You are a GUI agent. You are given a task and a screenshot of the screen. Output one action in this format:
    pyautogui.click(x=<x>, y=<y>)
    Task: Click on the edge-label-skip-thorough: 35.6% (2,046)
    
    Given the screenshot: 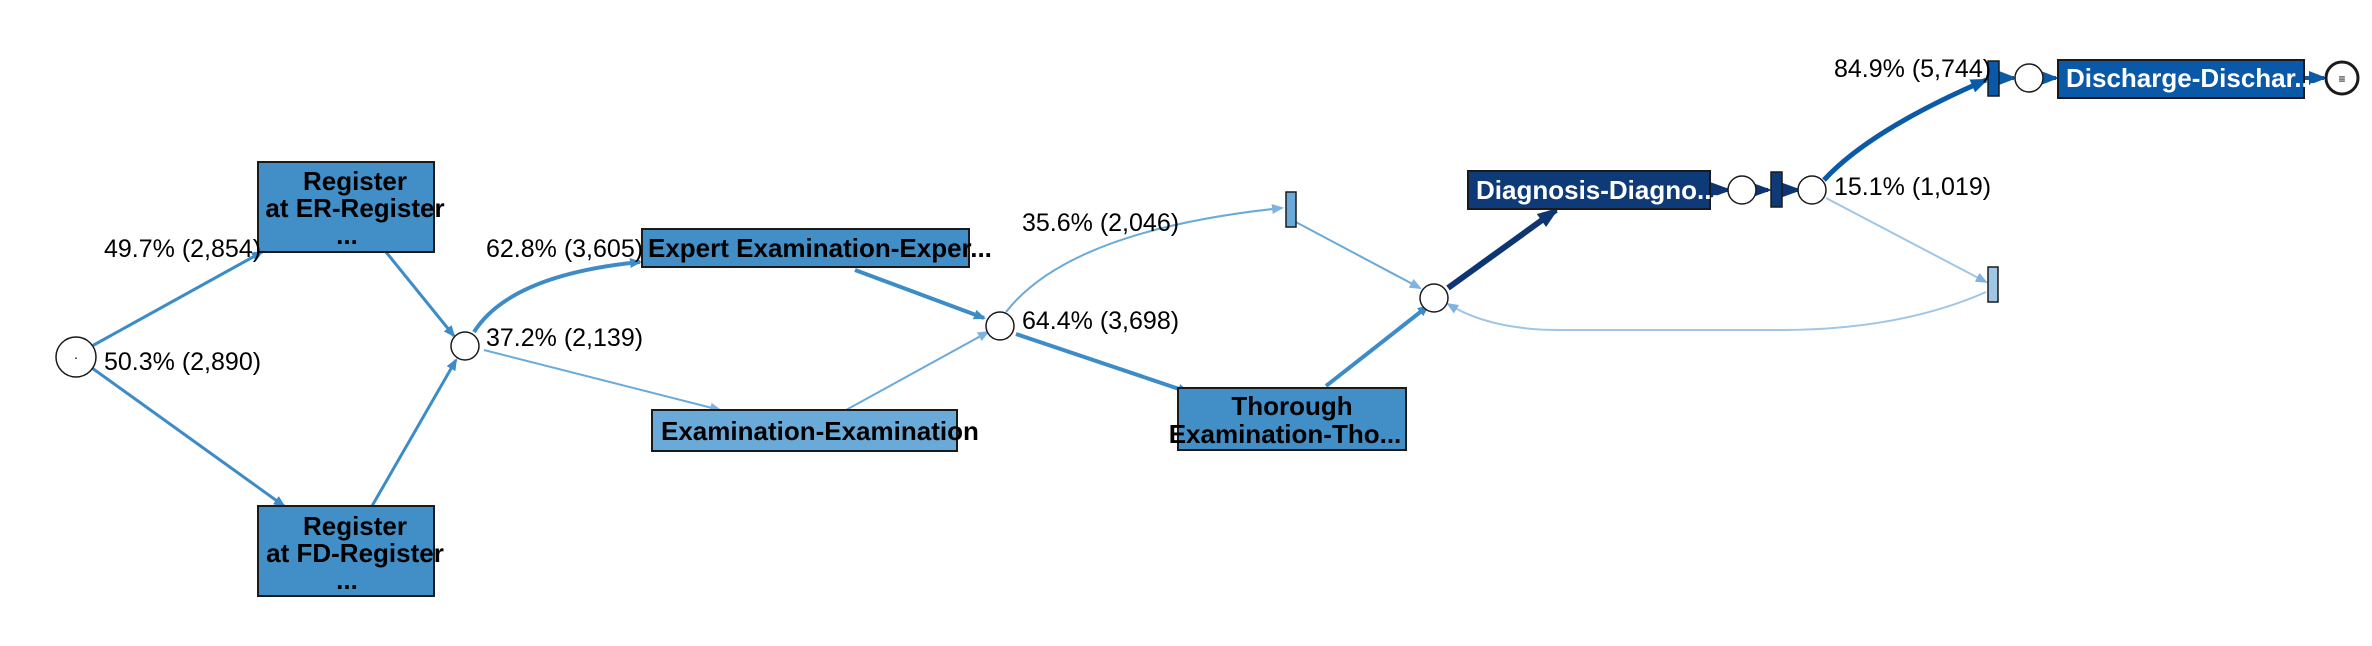 What is the action you would take?
    pyautogui.click(x=1100, y=223)
    